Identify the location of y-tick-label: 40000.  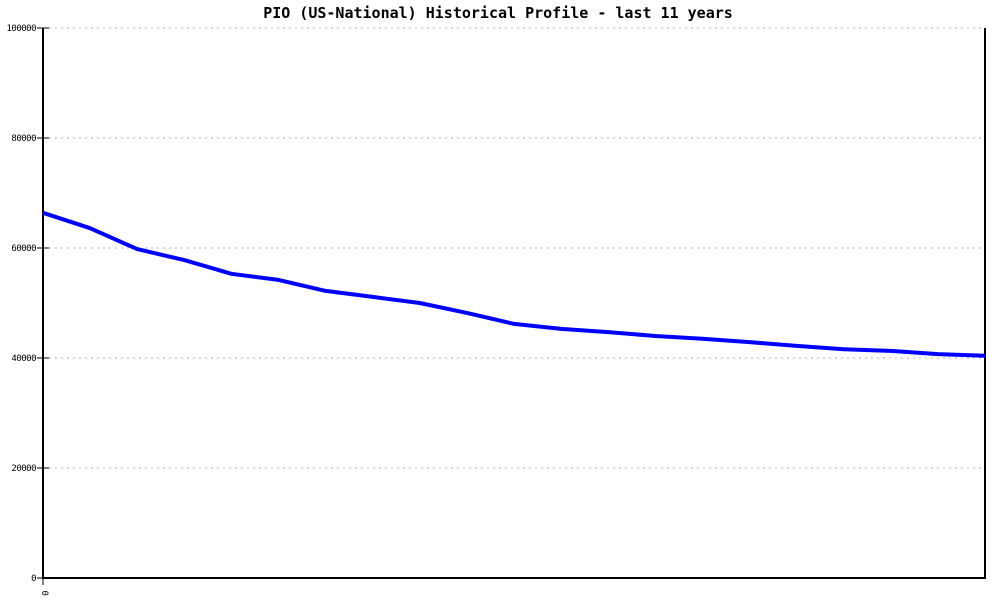
(23, 359).